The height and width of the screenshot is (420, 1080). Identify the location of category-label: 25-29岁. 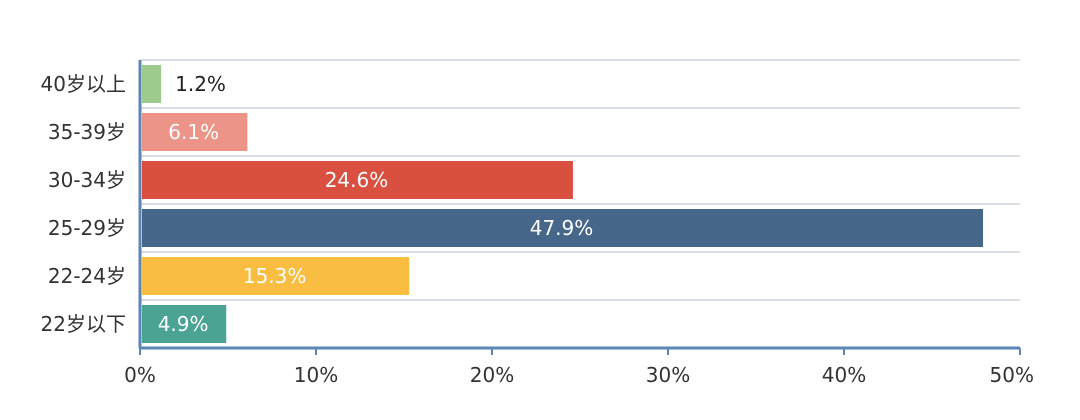
(87, 228).